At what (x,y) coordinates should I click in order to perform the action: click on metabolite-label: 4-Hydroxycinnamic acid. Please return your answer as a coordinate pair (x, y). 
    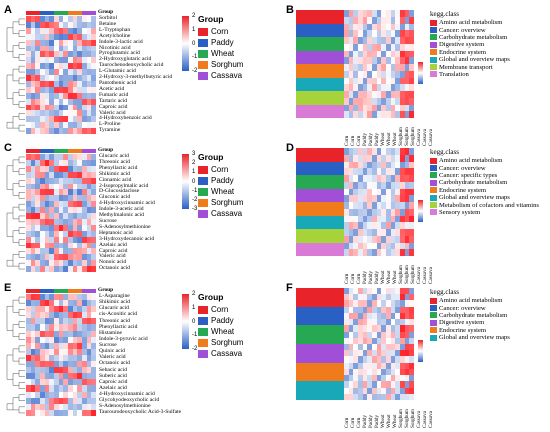
    Looking at the image, I should click on (127, 203).